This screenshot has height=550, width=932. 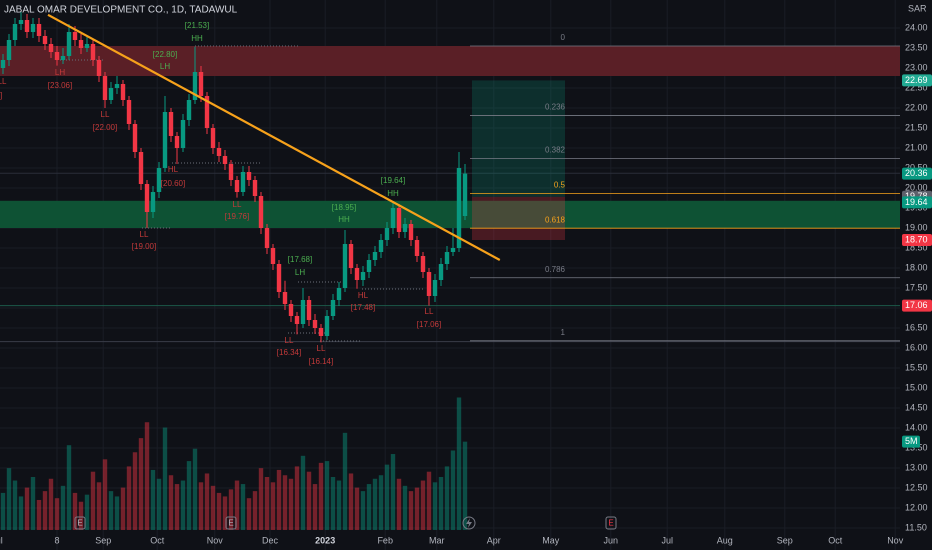 What do you see at coordinates (105, 127) in the screenshot?
I see `pivot-label: [22.00]` at bounding box center [105, 127].